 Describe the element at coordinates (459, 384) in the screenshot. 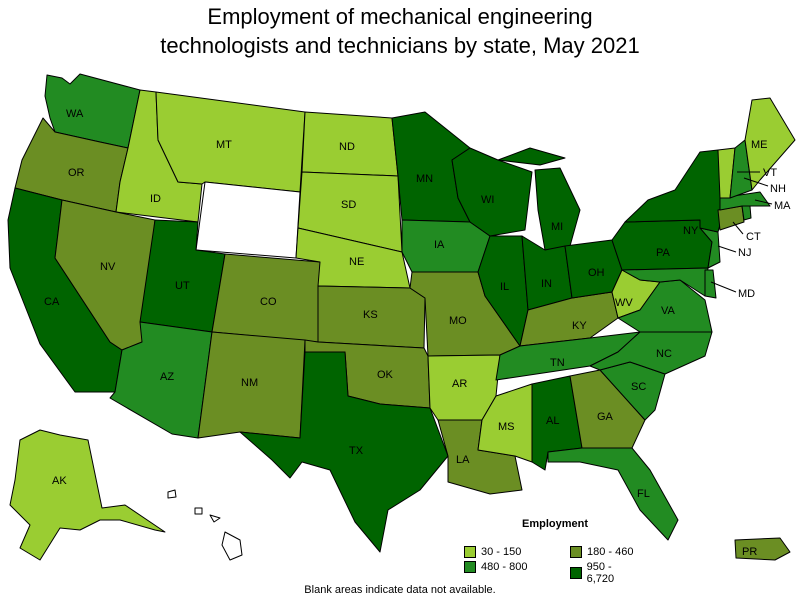

I see `label-ar: AR` at that location.